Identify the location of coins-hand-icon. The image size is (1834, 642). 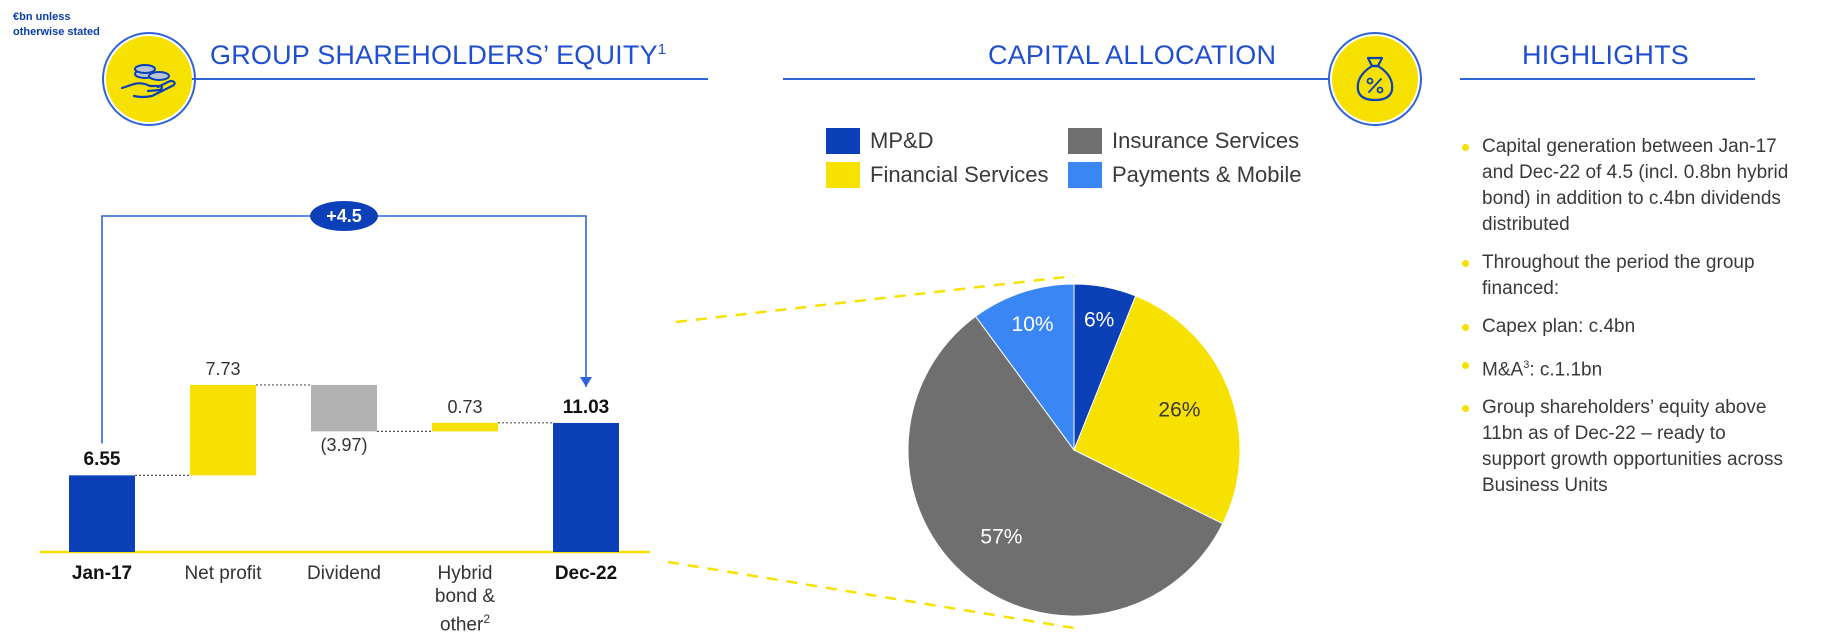
(149, 79).